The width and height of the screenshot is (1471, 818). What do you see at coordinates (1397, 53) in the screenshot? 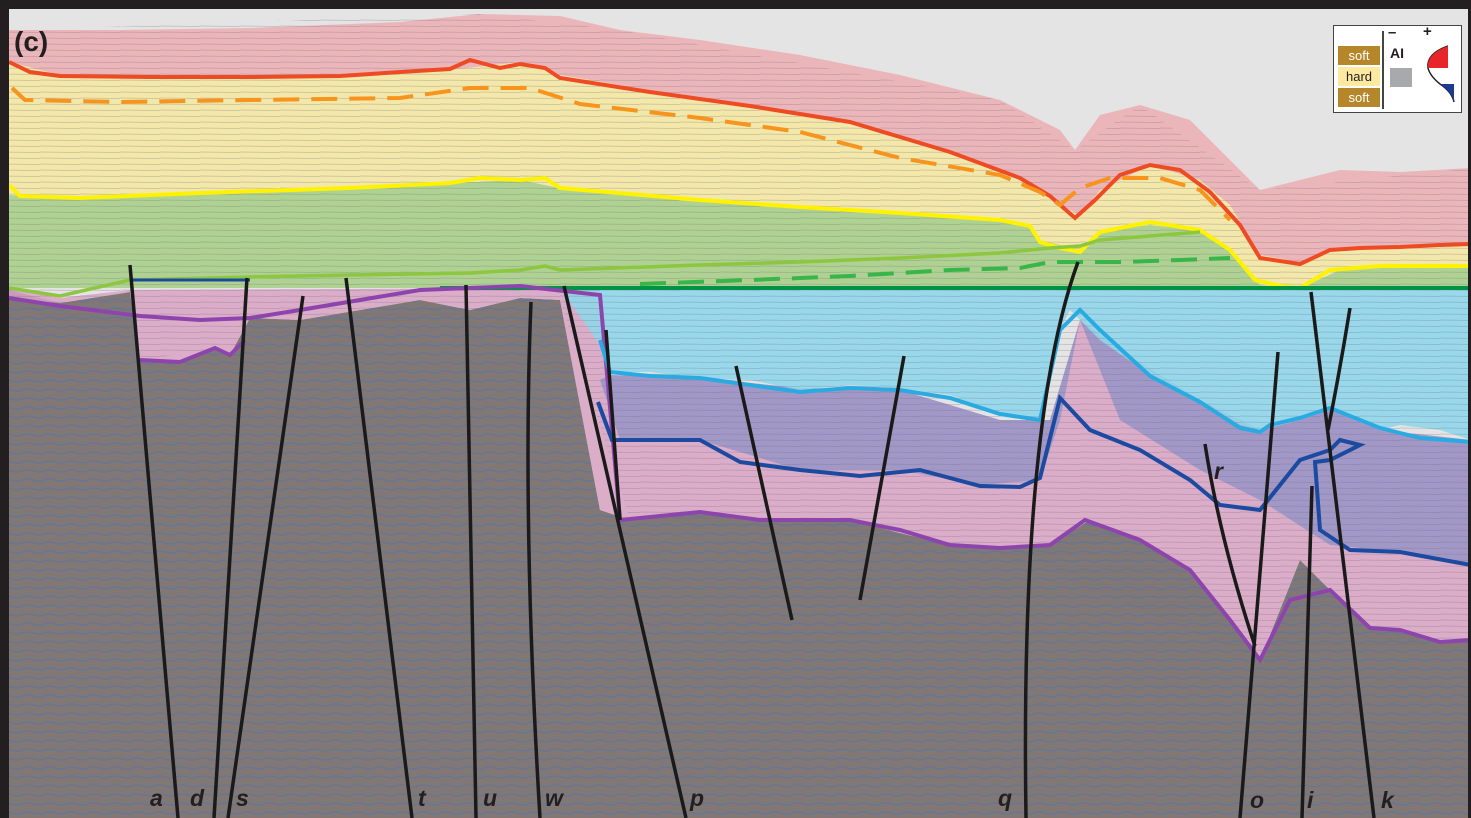
I see `legend-ai-label: AI` at bounding box center [1397, 53].